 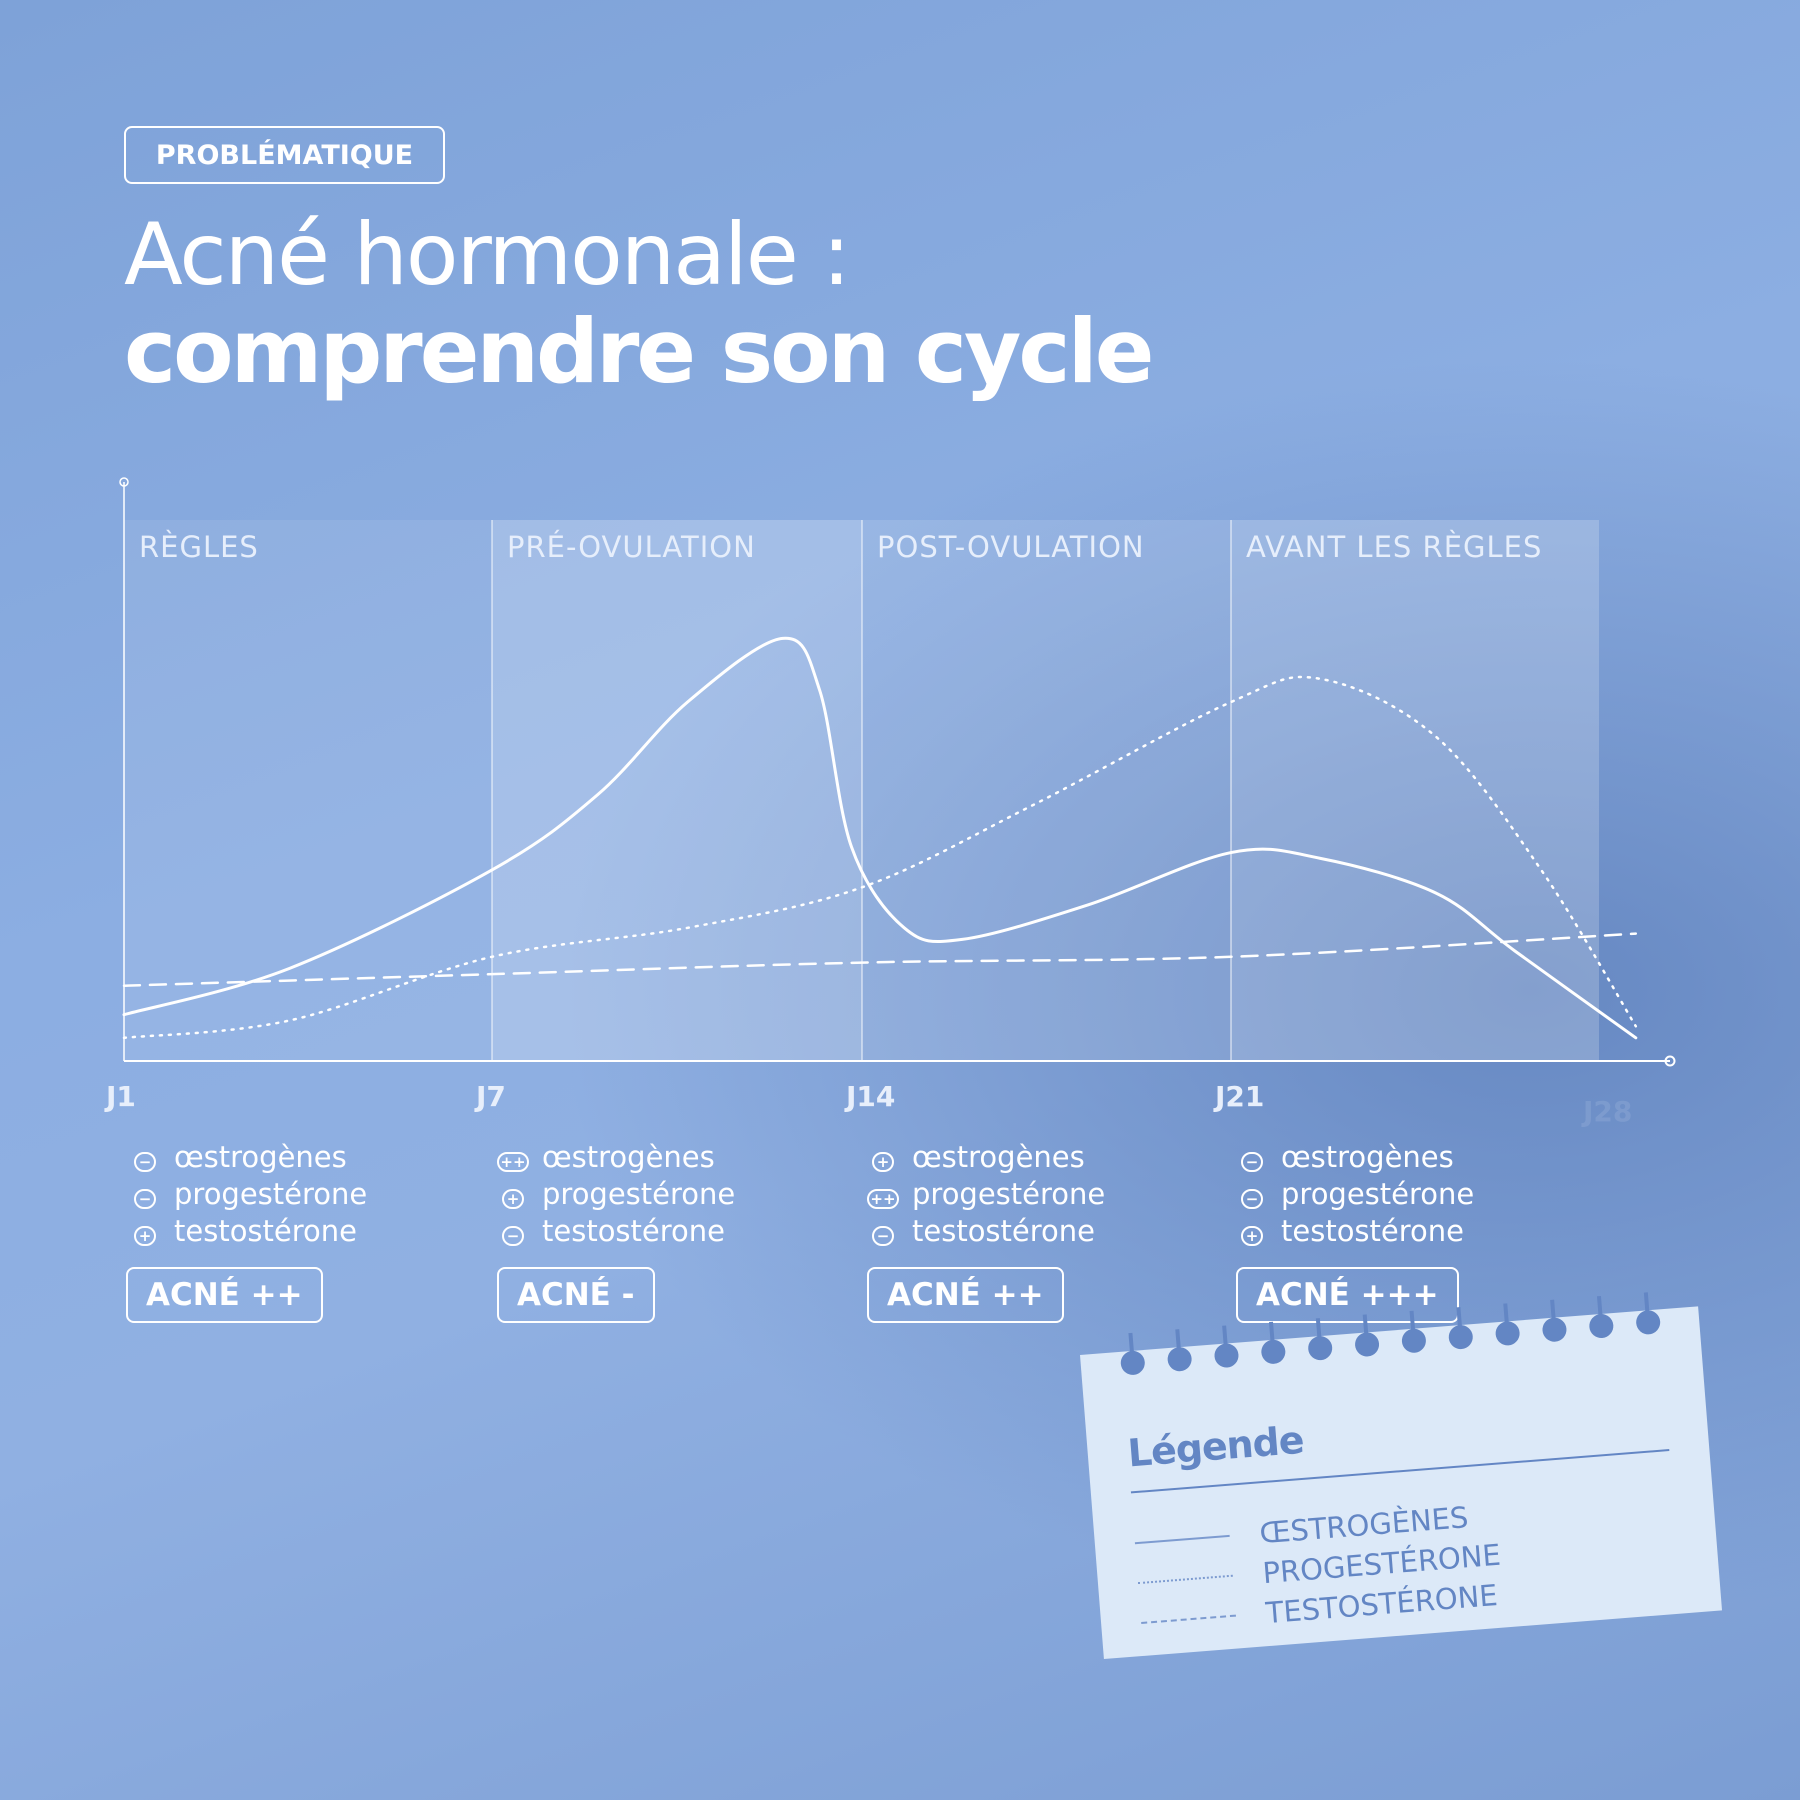 What do you see at coordinates (1240, 1096) in the screenshot?
I see `x-tick-label: J21` at bounding box center [1240, 1096].